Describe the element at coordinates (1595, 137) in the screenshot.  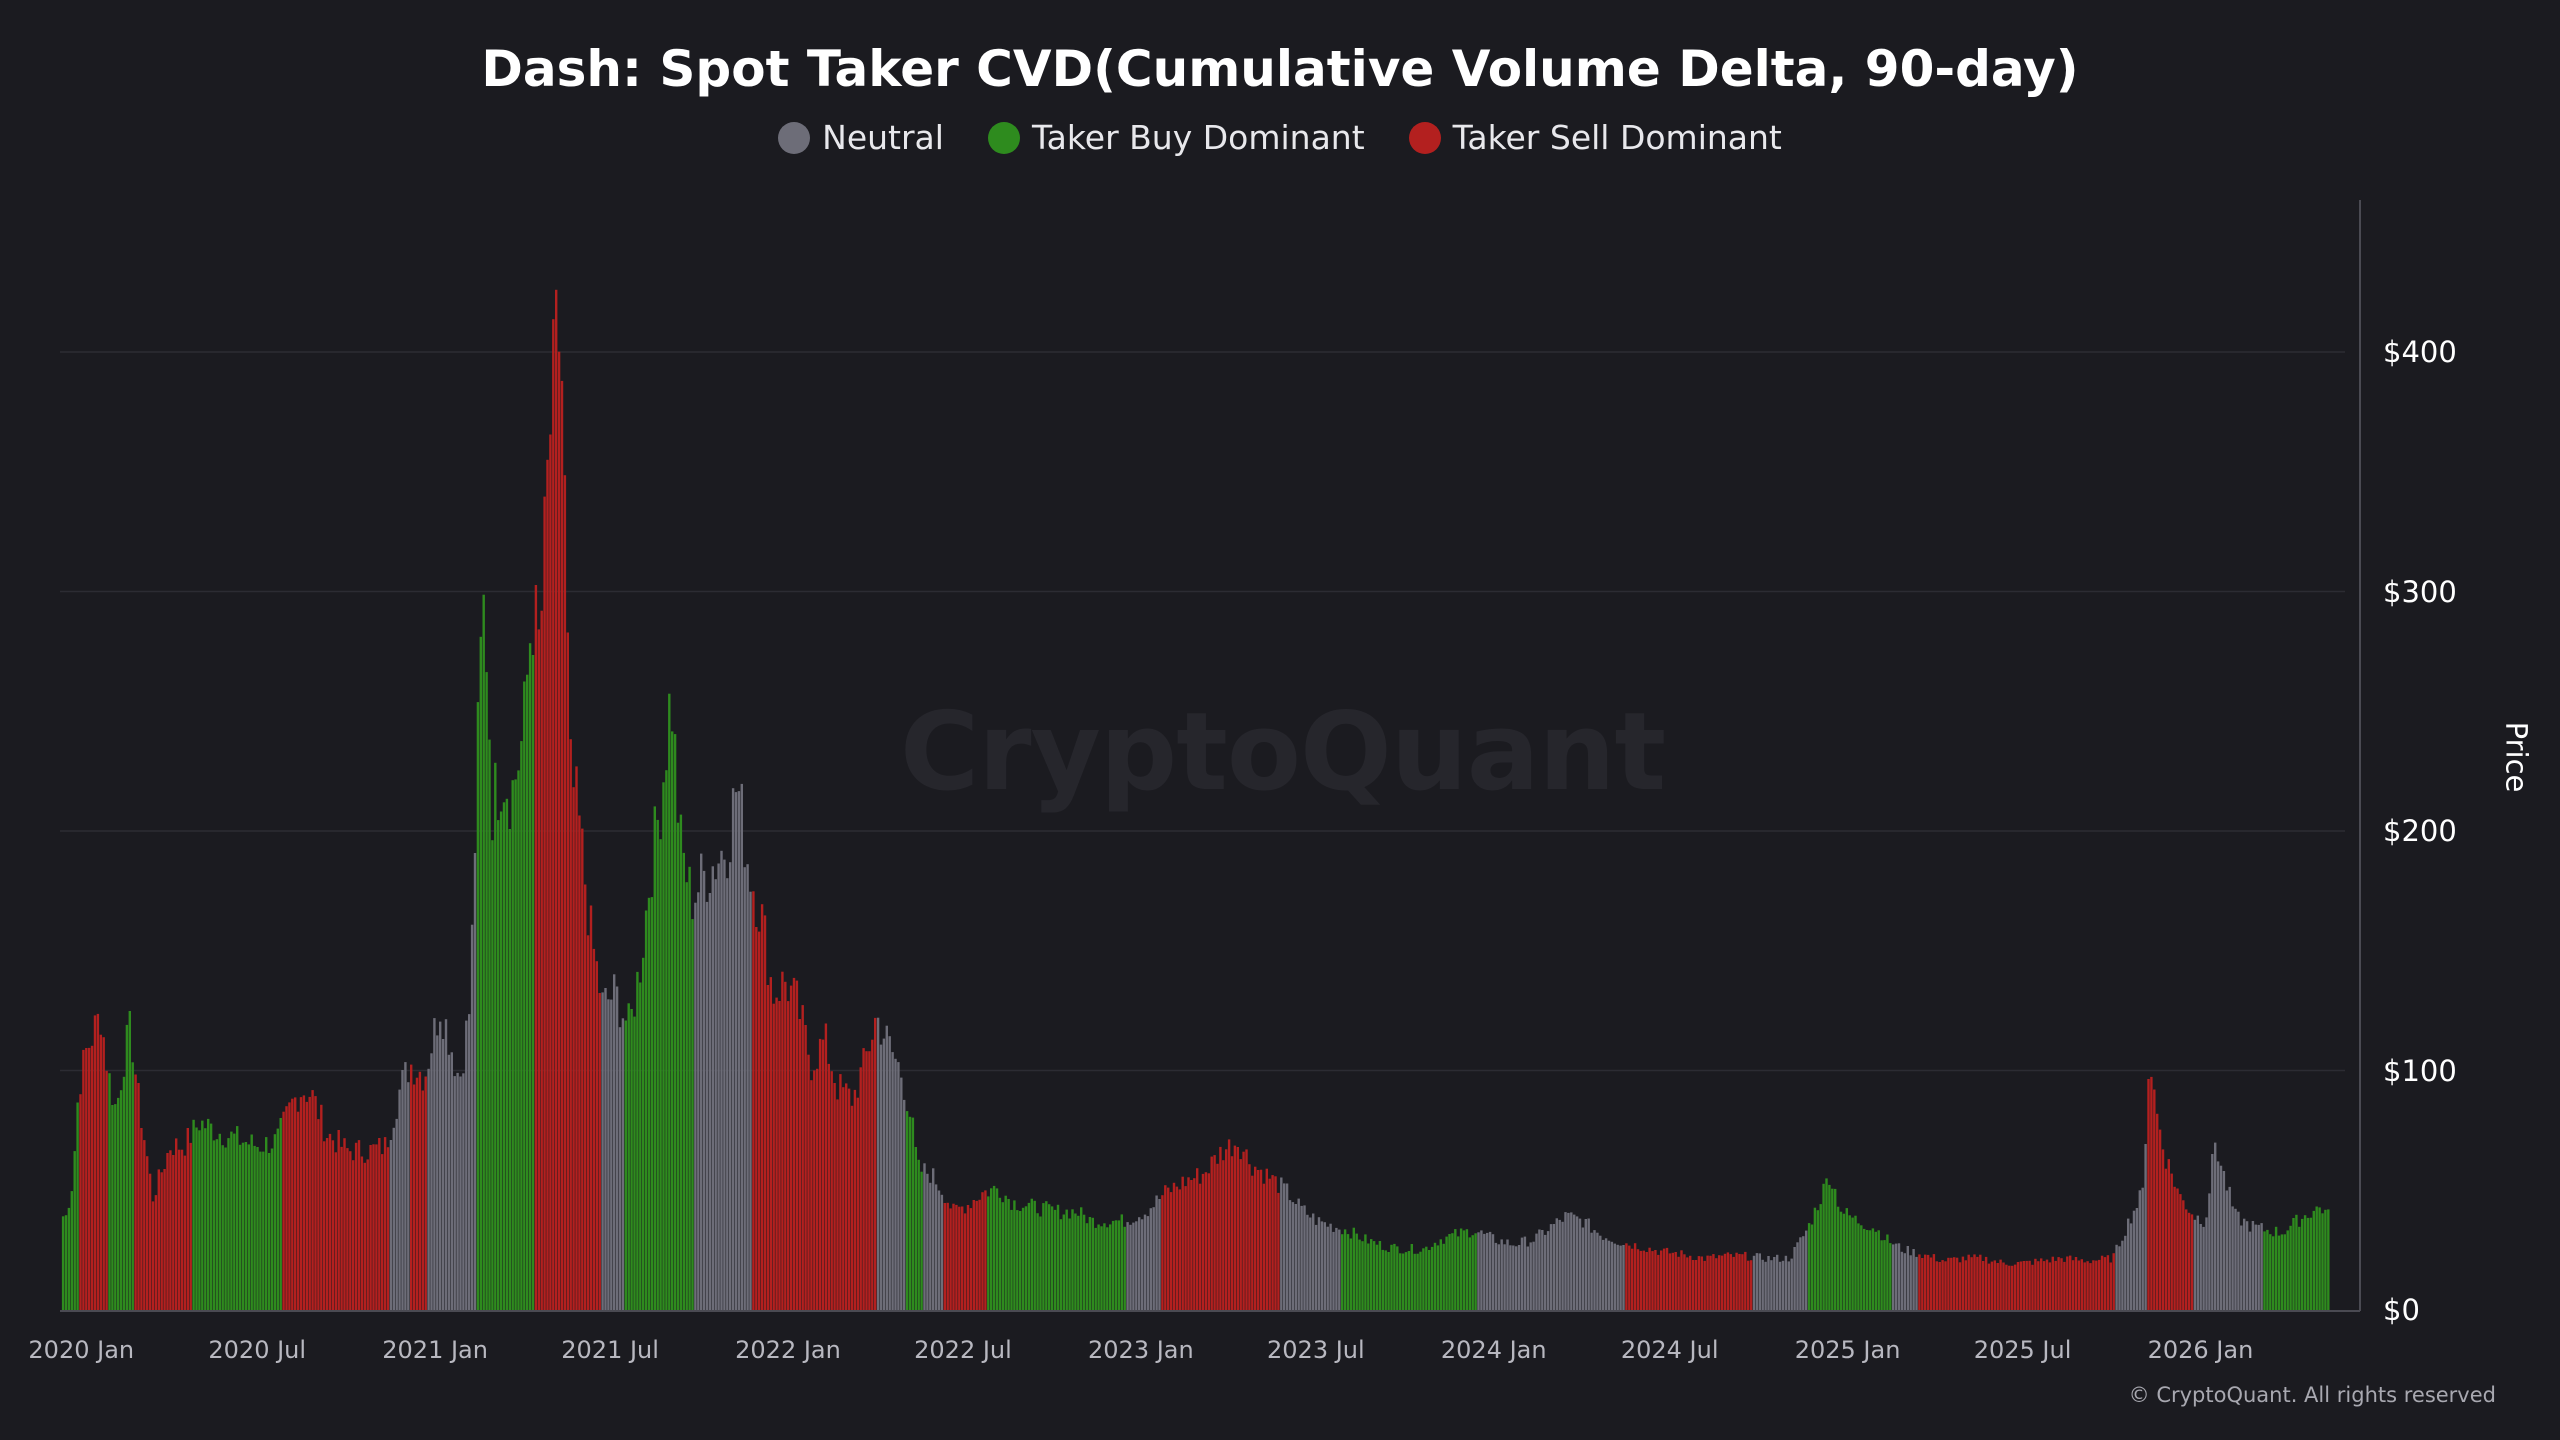
I see `legend-item-taker-sell: Taker Sell Dominant` at that location.